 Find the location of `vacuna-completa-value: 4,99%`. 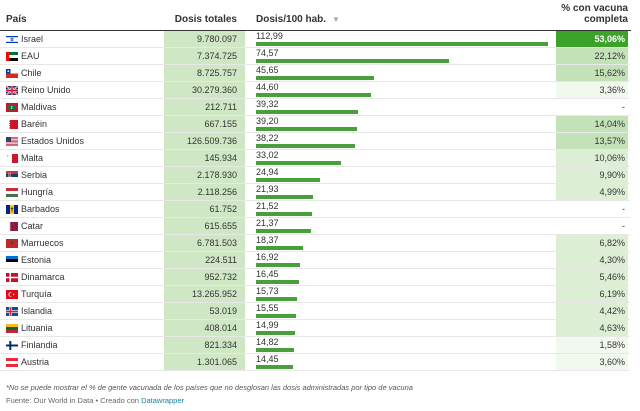

vacuna-completa-value: 4,99% is located at coordinates (612, 192).